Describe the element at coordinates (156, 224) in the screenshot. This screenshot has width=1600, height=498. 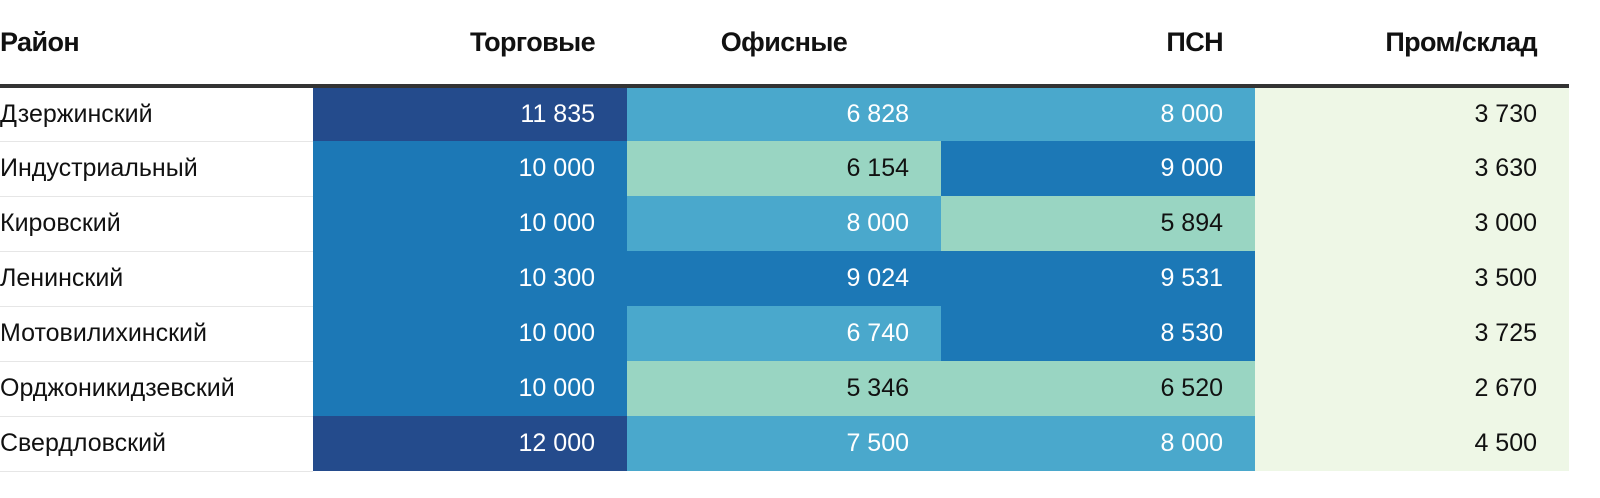
I see `district-name: Кировский` at that location.